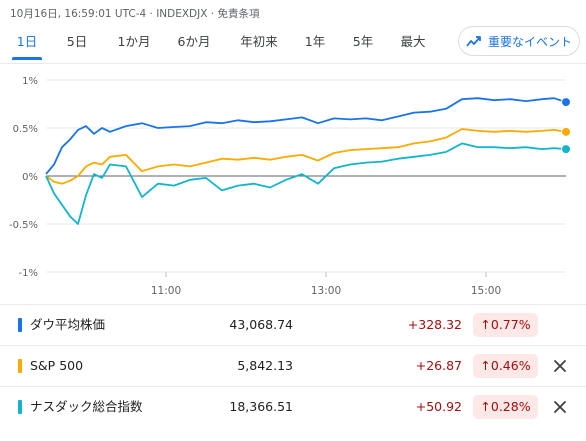 The height and width of the screenshot is (441, 586). What do you see at coordinates (261, 324) in the screenshot?
I see `quote-value: 43,068.74` at bounding box center [261, 324].